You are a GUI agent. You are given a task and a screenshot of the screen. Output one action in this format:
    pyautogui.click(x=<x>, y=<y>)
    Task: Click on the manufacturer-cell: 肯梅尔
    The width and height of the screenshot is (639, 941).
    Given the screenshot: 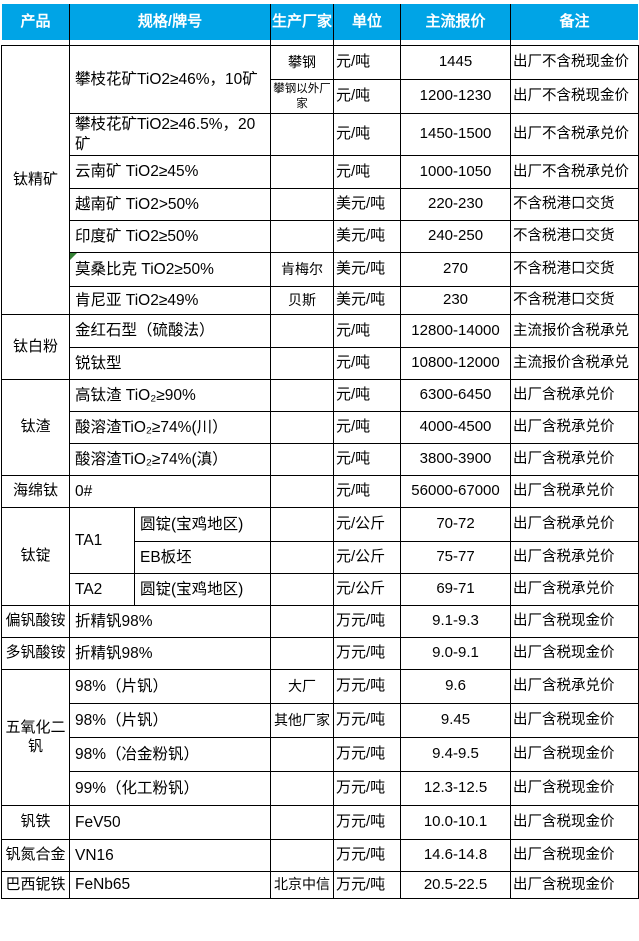 What is the action you would take?
    pyautogui.click(x=302, y=269)
    